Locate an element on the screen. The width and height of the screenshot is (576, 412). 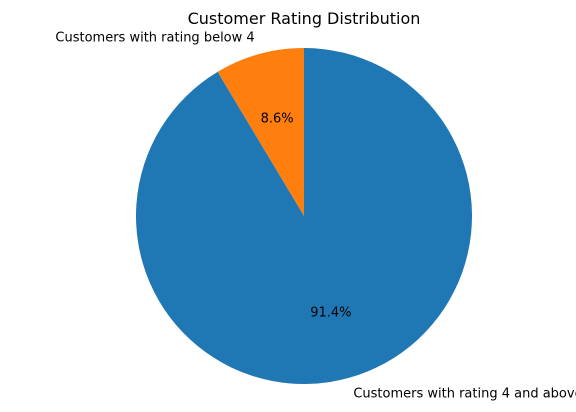
slice-label-0: Customers with rating below 4 is located at coordinates (154, 37).